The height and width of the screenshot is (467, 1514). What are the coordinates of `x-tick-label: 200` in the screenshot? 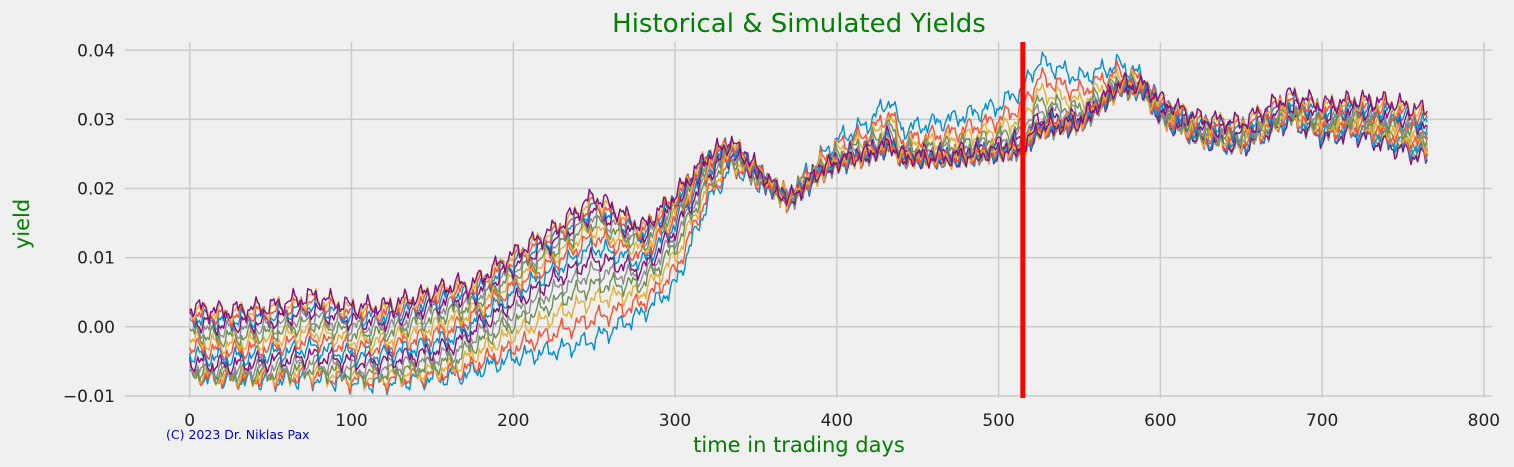 It's located at (513, 421).